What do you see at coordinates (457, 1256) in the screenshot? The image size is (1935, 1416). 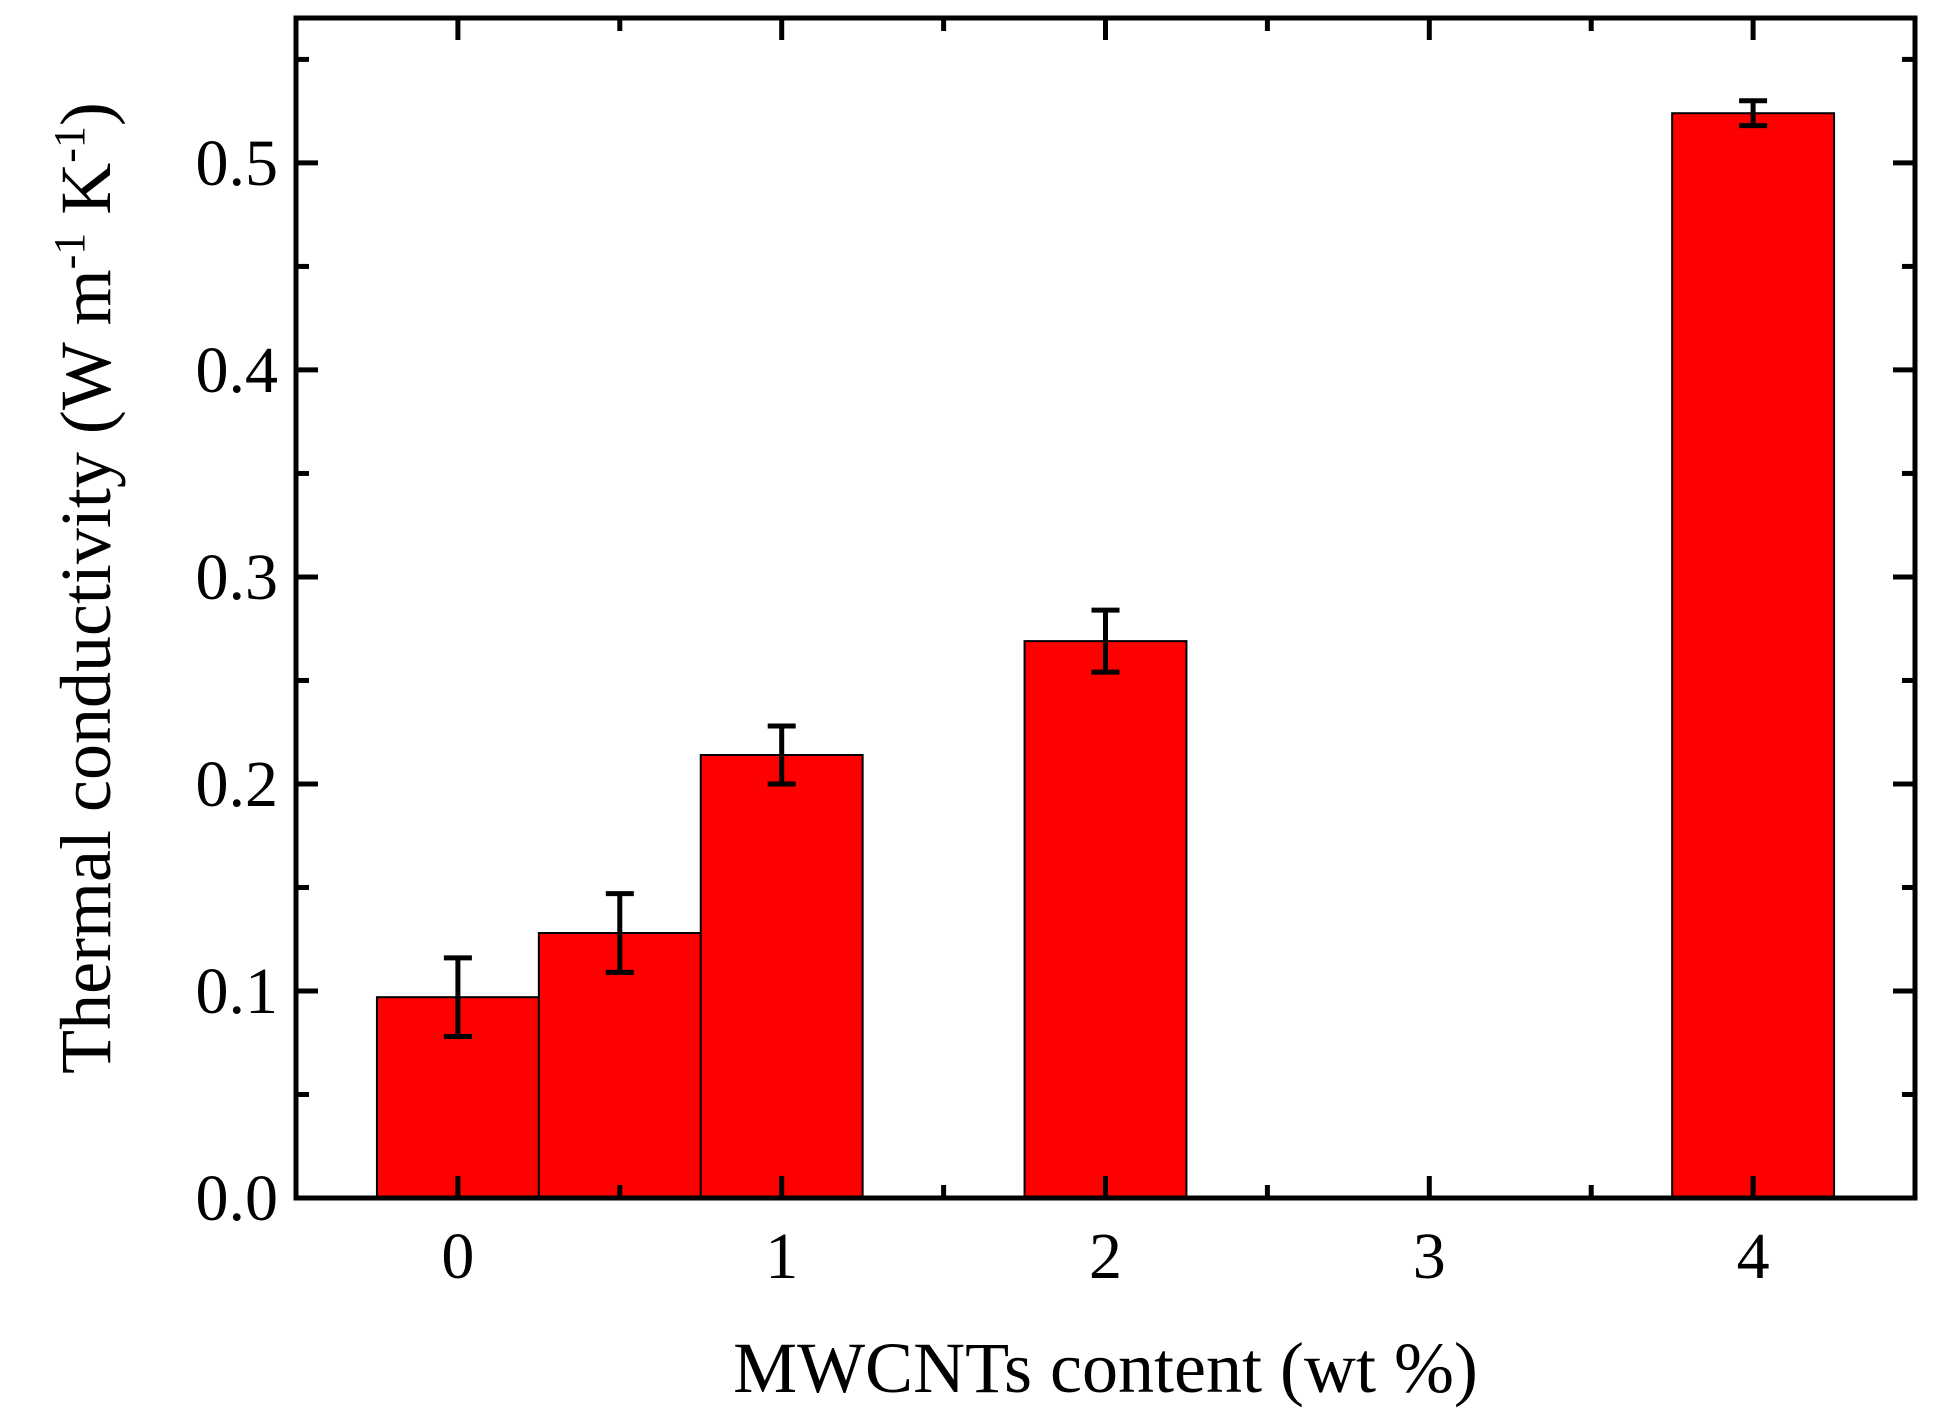 I see `x-tick-label: 0` at bounding box center [457, 1256].